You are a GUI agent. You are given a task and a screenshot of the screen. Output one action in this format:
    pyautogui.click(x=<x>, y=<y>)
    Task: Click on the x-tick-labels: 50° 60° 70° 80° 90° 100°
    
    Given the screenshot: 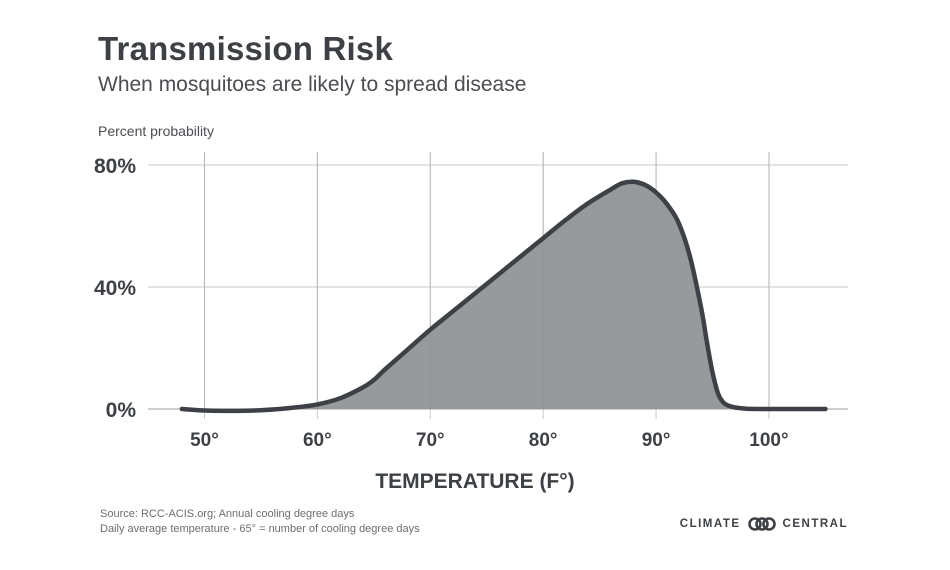 What is the action you would take?
    pyautogui.click(x=489, y=440)
    